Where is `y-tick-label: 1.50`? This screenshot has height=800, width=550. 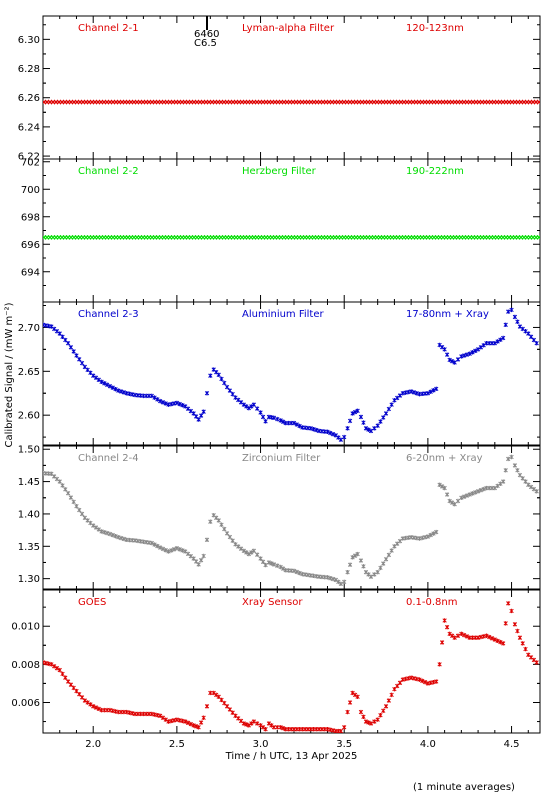 y-tick-label: 1.50 is located at coordinates (29, 450).